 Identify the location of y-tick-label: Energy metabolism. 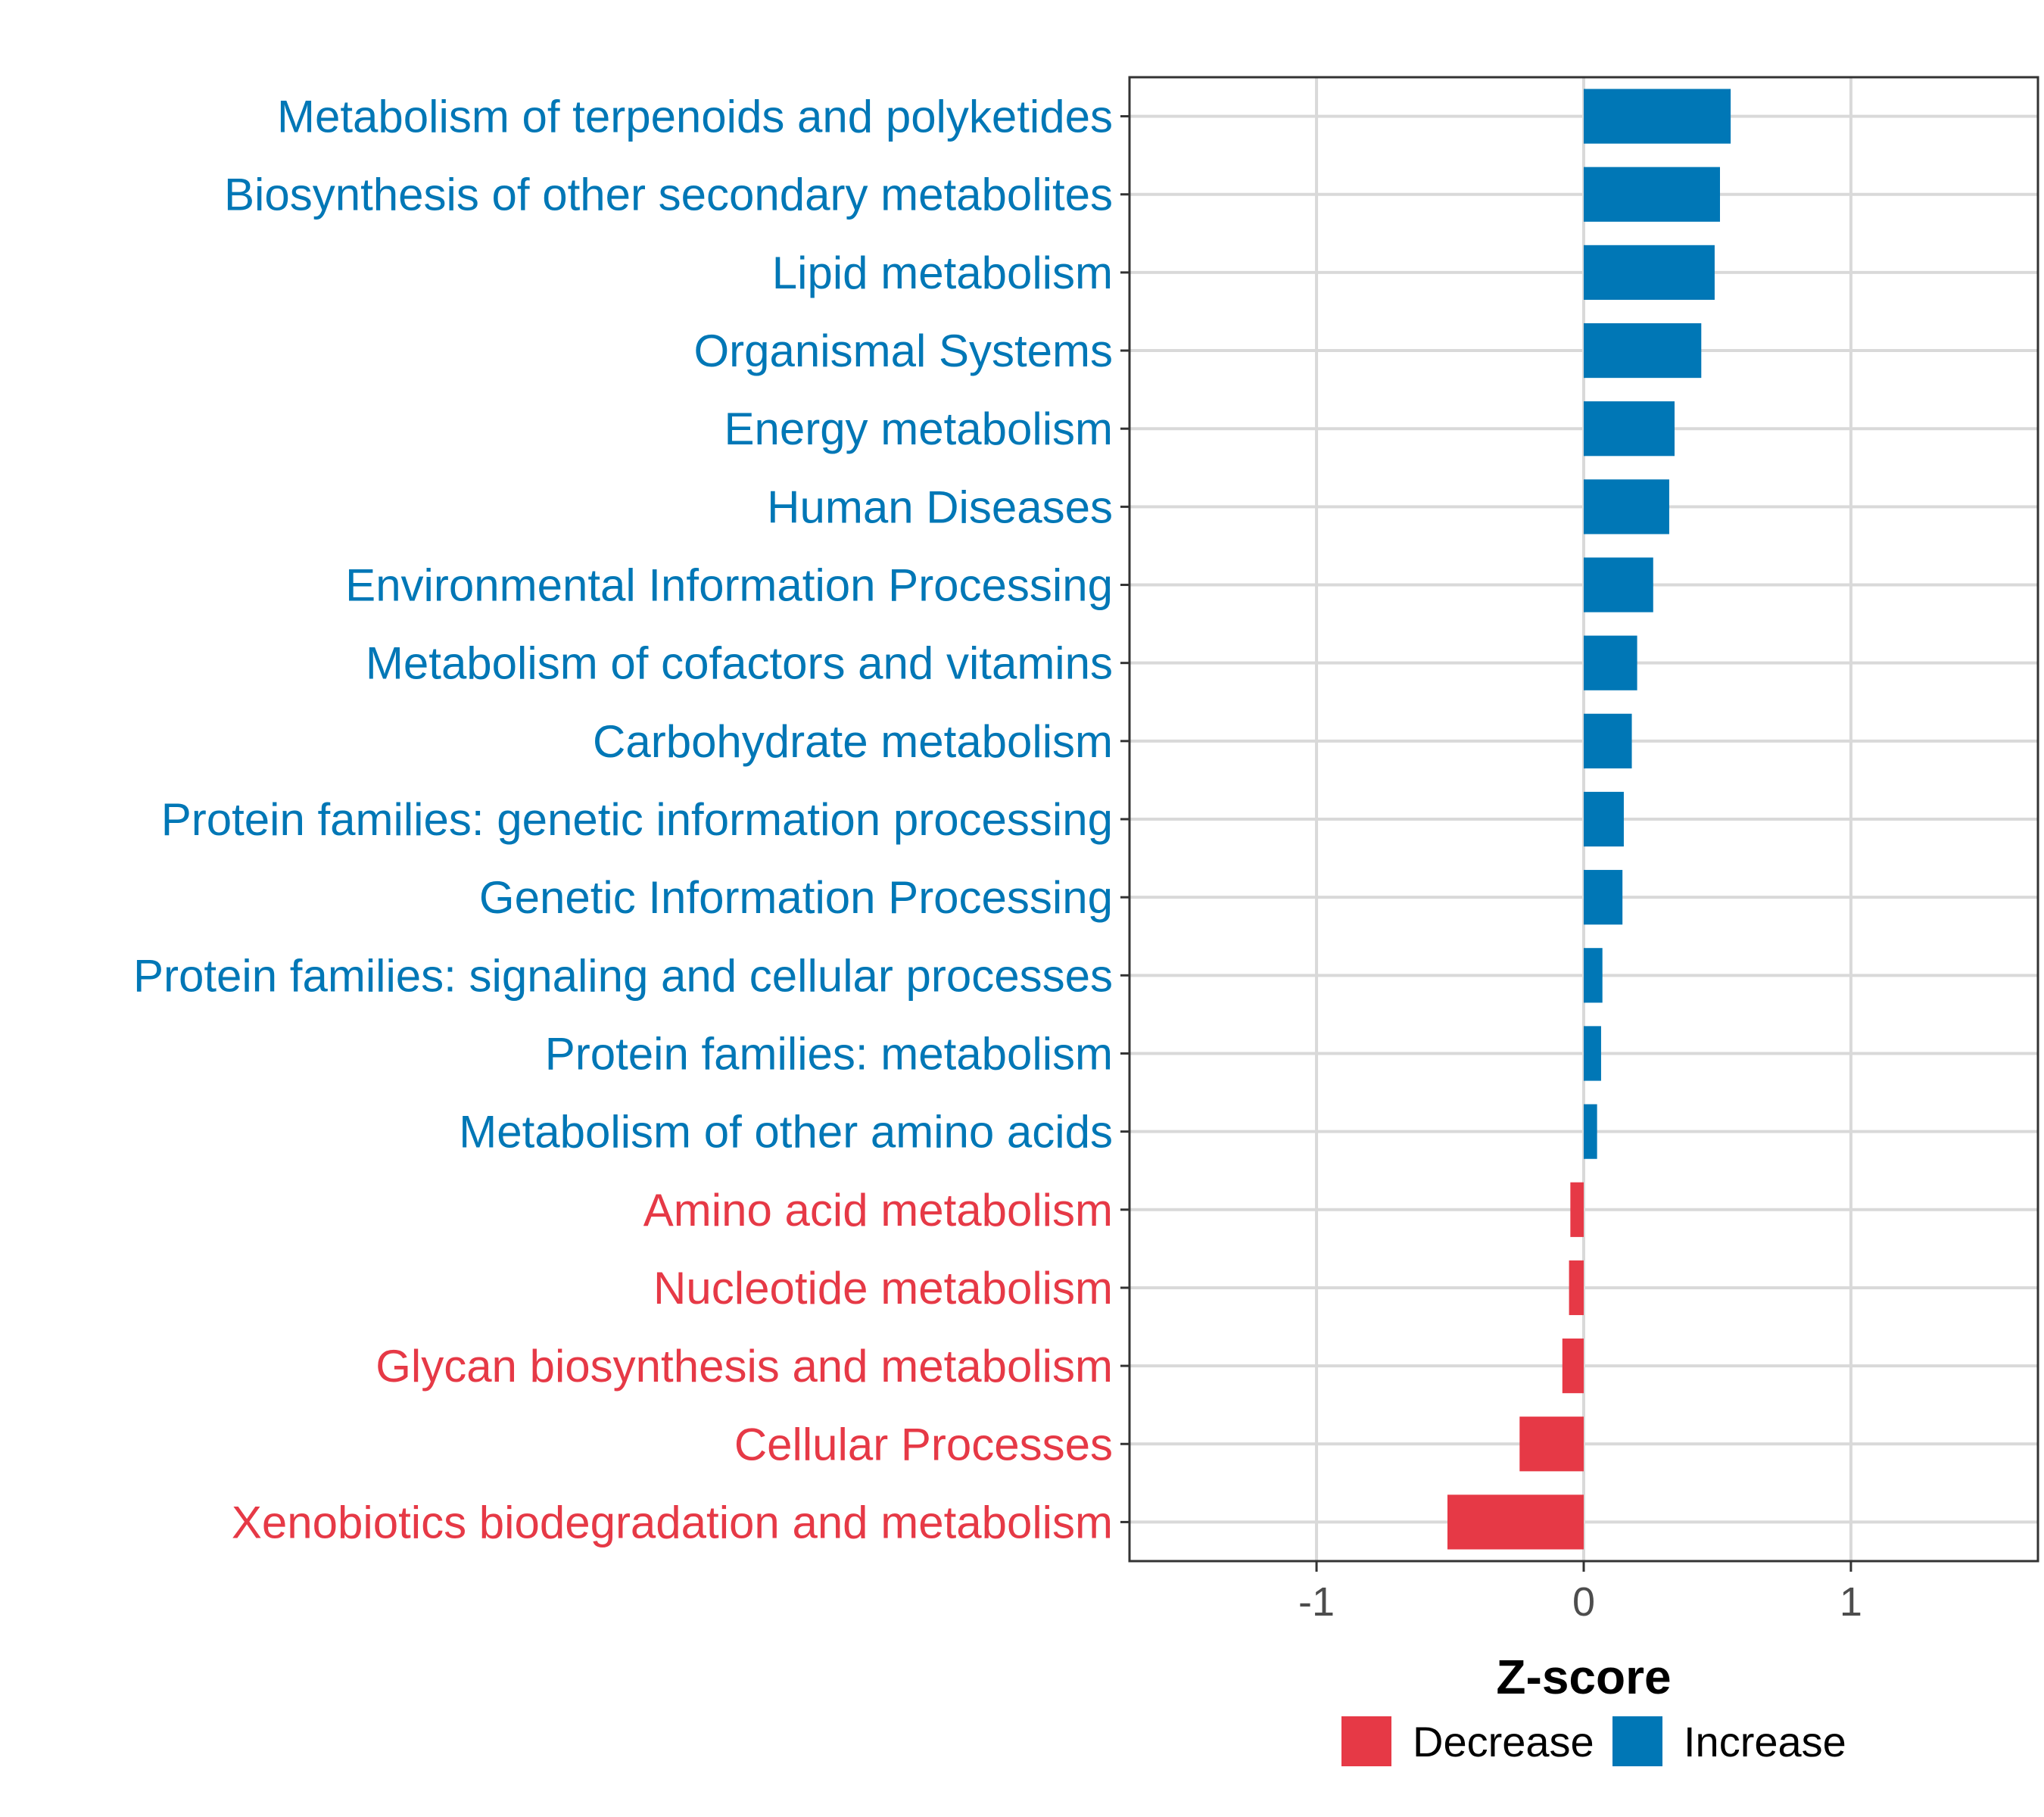
(918, 429).